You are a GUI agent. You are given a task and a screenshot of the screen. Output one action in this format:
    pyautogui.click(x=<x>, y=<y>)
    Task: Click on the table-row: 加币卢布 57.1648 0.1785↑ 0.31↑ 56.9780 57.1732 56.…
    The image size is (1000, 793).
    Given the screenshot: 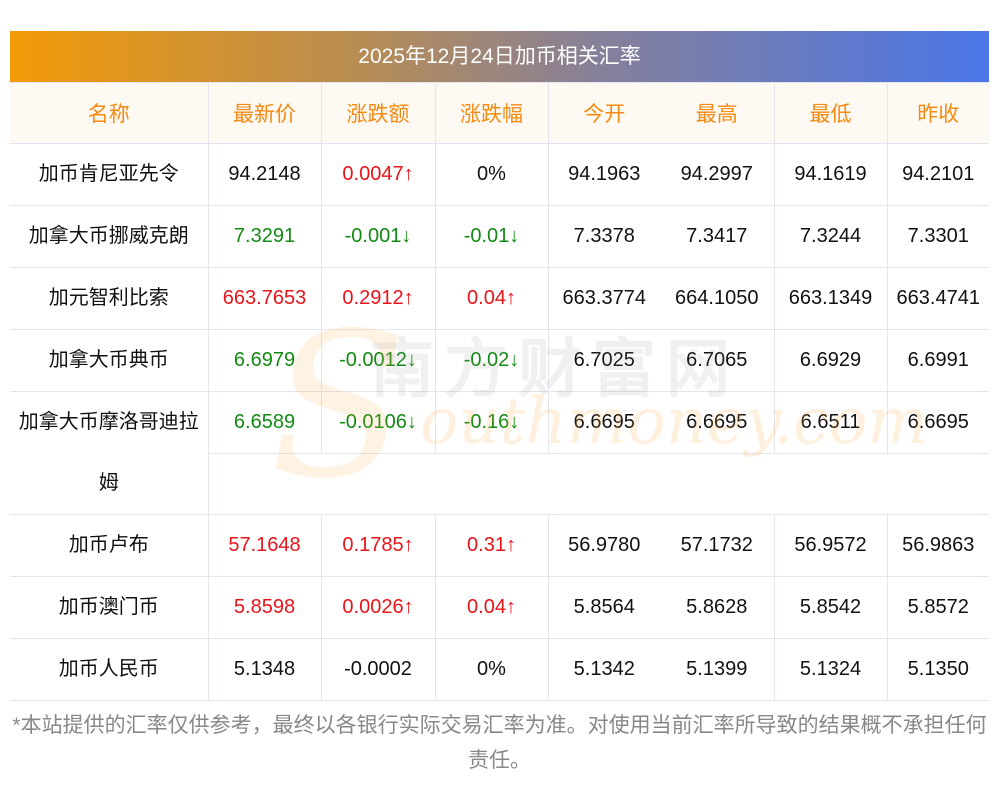 What is the action you would take?
    pyautogui.click(x=499, y=545)
    